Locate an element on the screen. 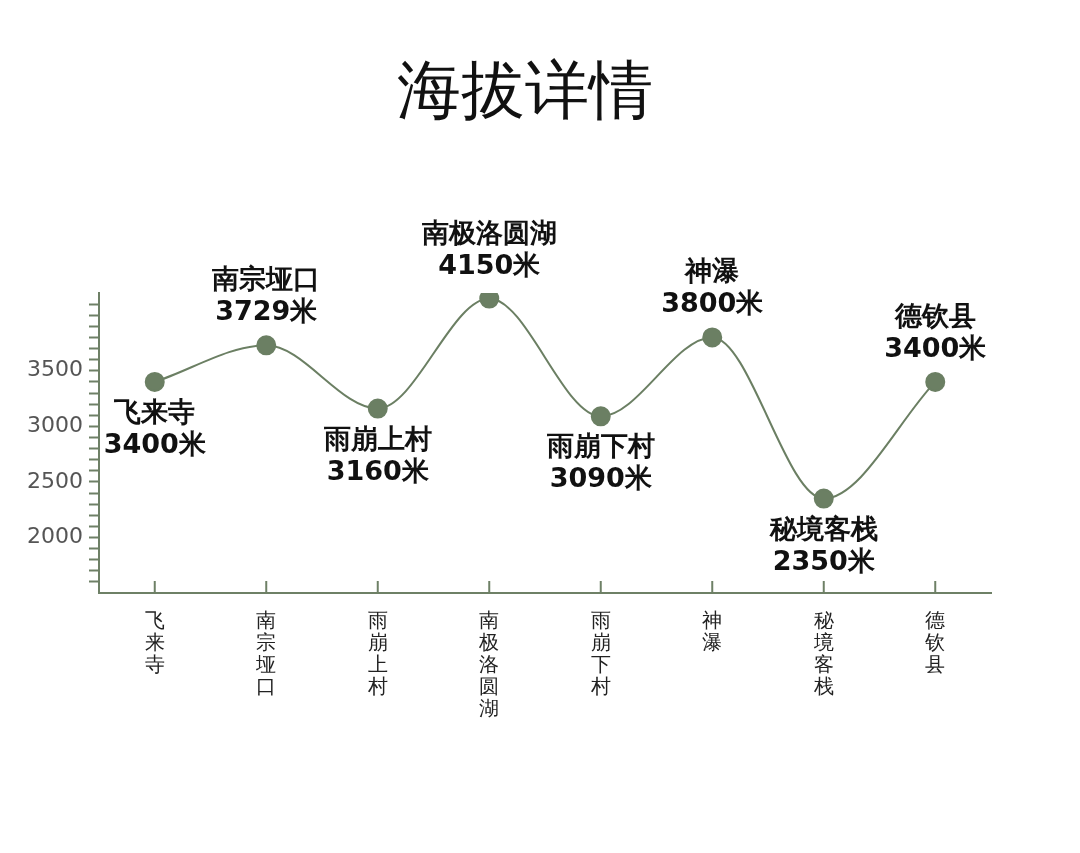 The width and height of the screenshot is (1080, 853). y-tick-label: 3500 is located at coordinates (55, 369).